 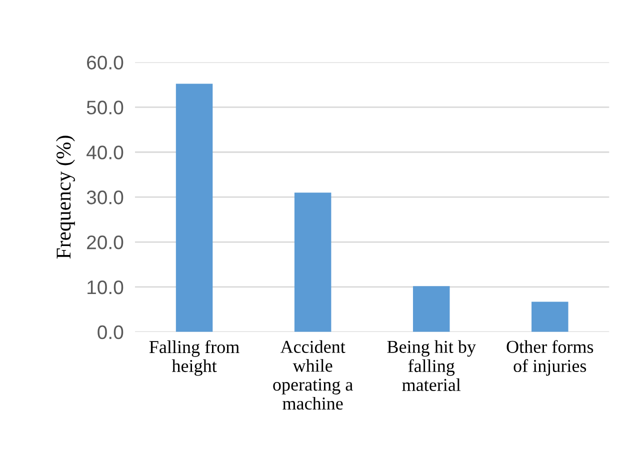 I want to click on y-tick-label: 60.0, so click(x=105, y=63).